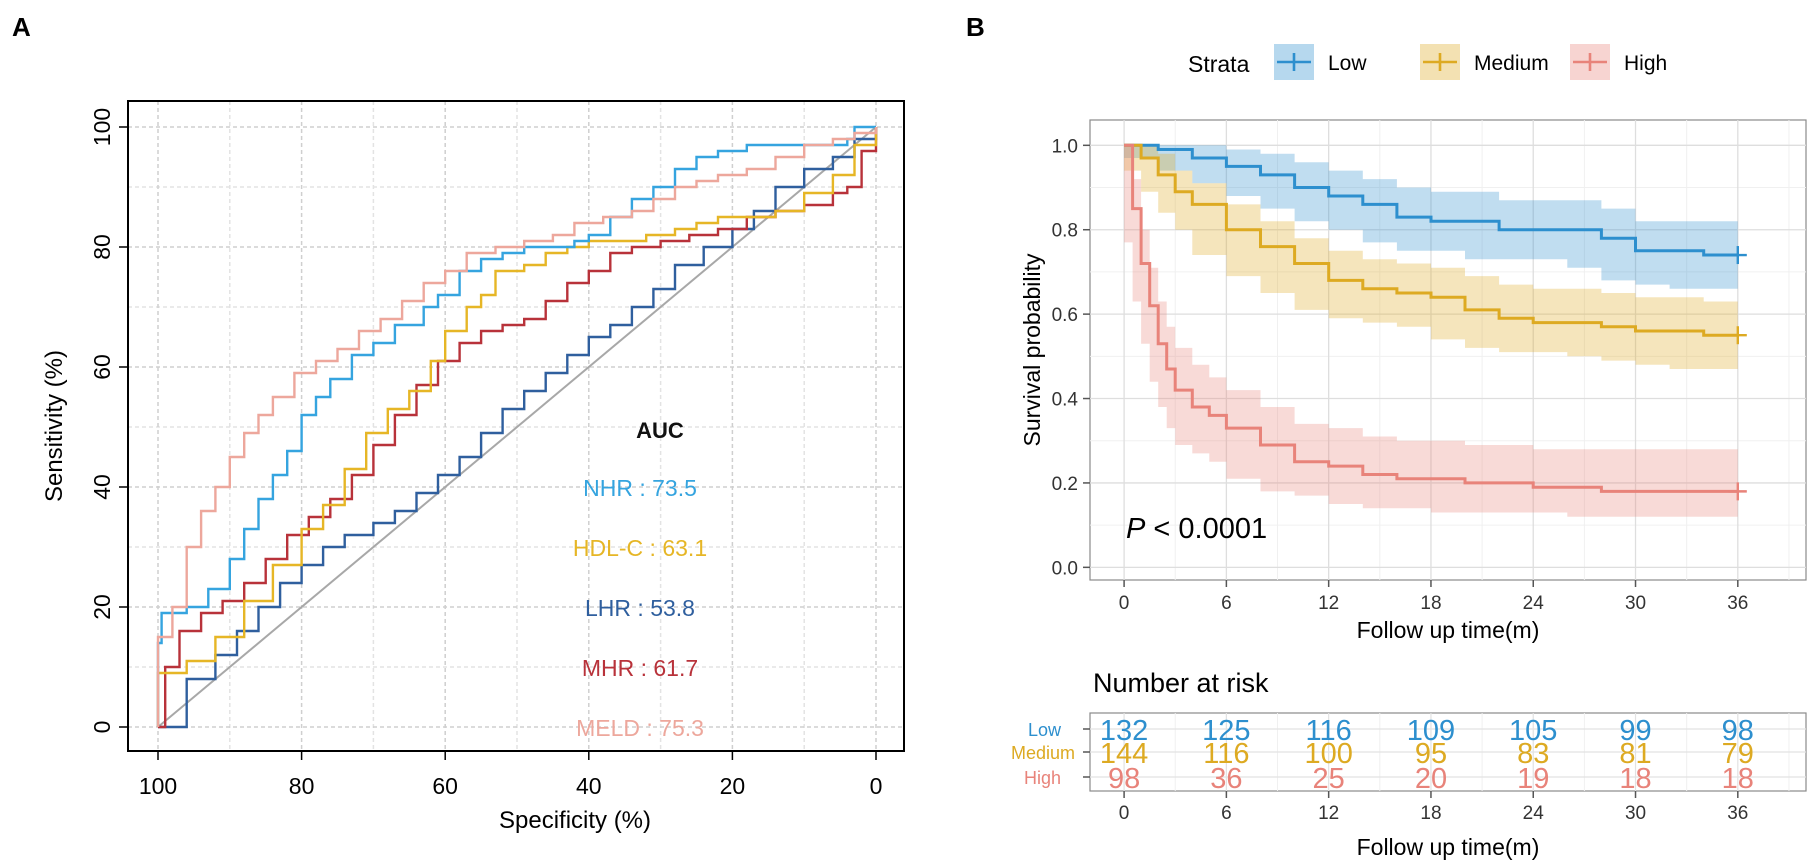  What do you see at coordinates (1448, 630) in the screenshot?
I see `km-x-axis-label: Follow up time(m)` at bounding box center [1448, 630].